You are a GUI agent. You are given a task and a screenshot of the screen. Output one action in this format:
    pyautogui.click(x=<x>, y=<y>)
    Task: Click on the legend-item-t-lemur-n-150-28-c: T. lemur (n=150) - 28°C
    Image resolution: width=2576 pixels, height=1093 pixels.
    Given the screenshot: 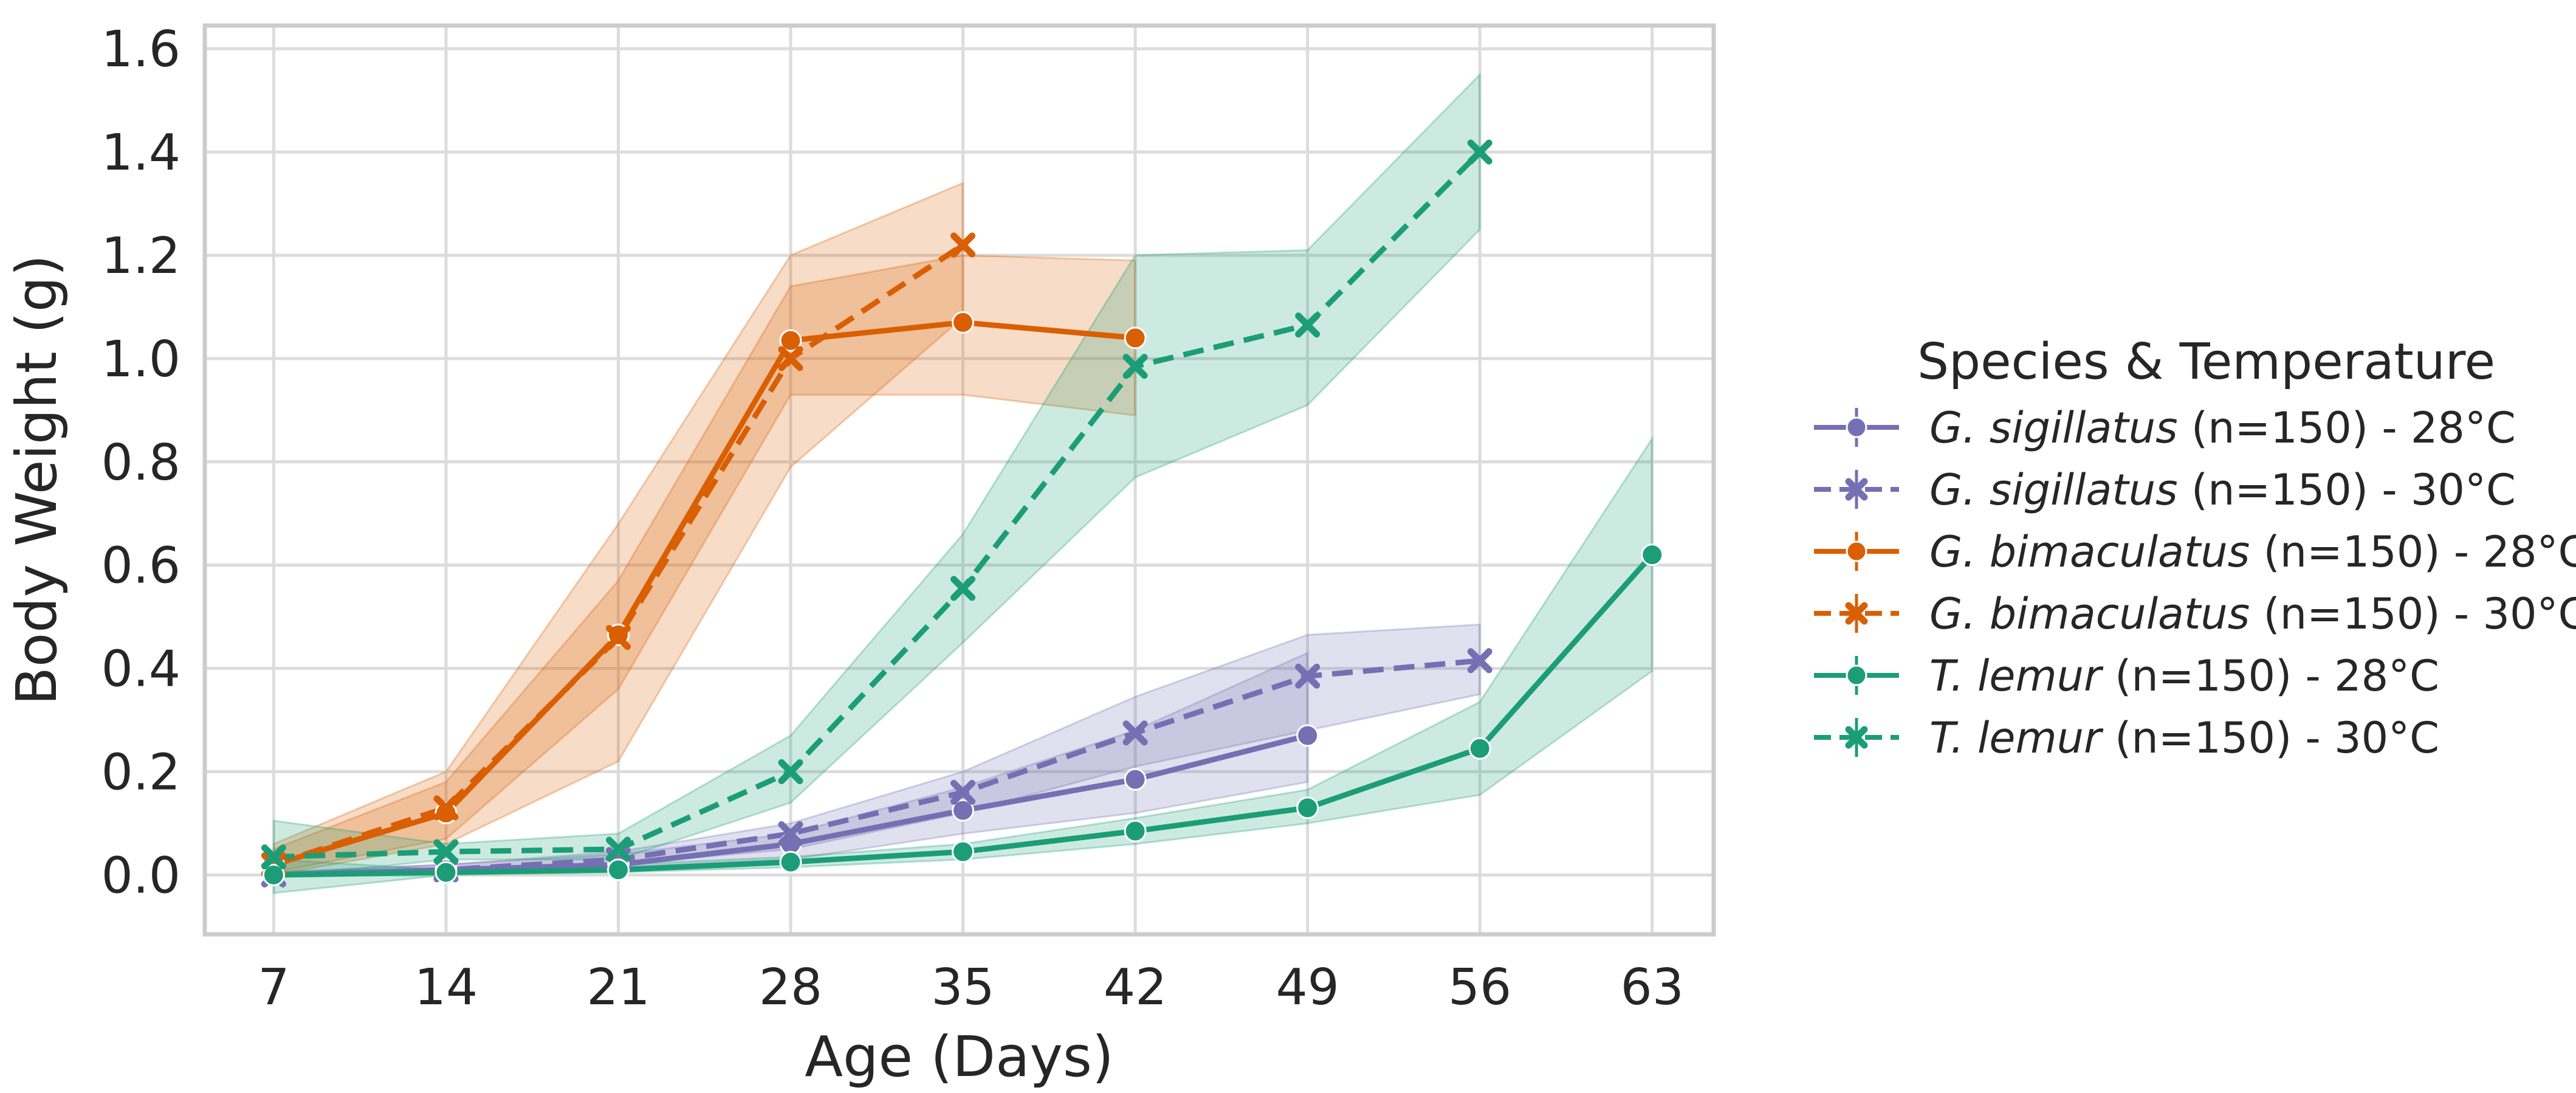 What is the action you would take?
    pyautogui.click(x=2126, y=676)
    